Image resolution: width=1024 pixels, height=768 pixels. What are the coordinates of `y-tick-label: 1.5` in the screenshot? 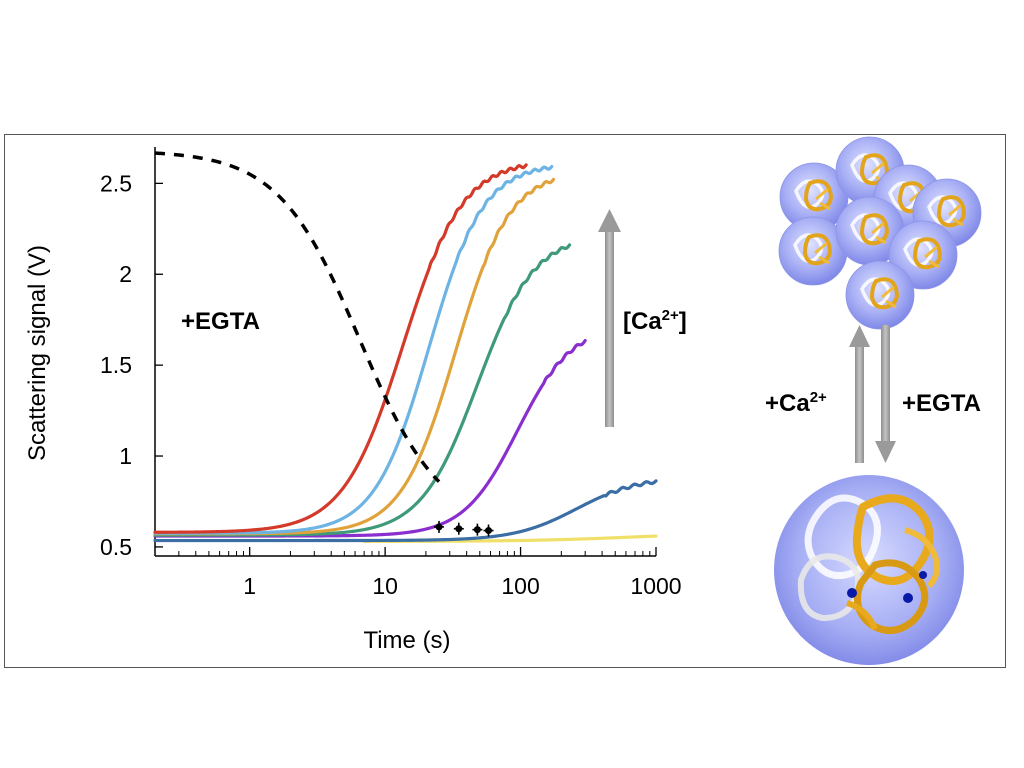 It's located at (116, 365).